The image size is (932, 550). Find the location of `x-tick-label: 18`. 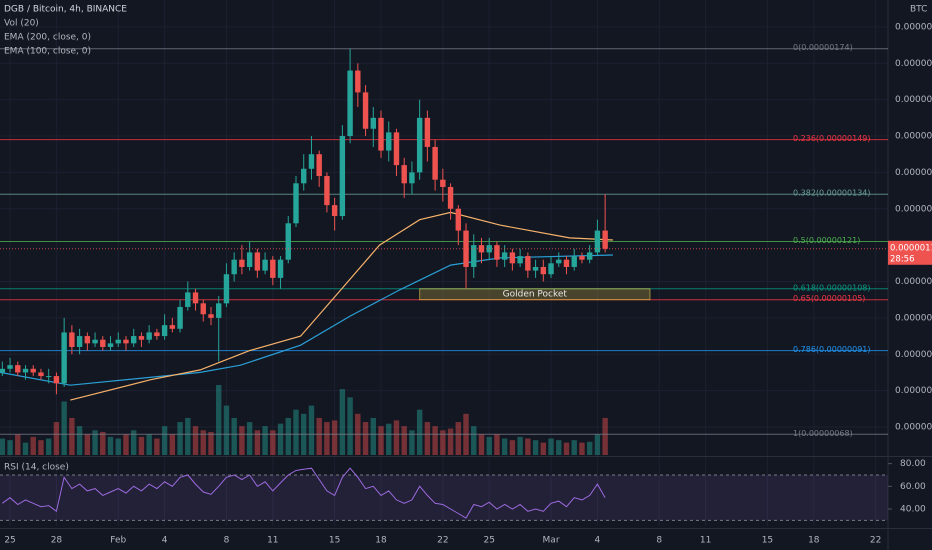

x-tick-label: 18 is located at coordinates (814, 541).